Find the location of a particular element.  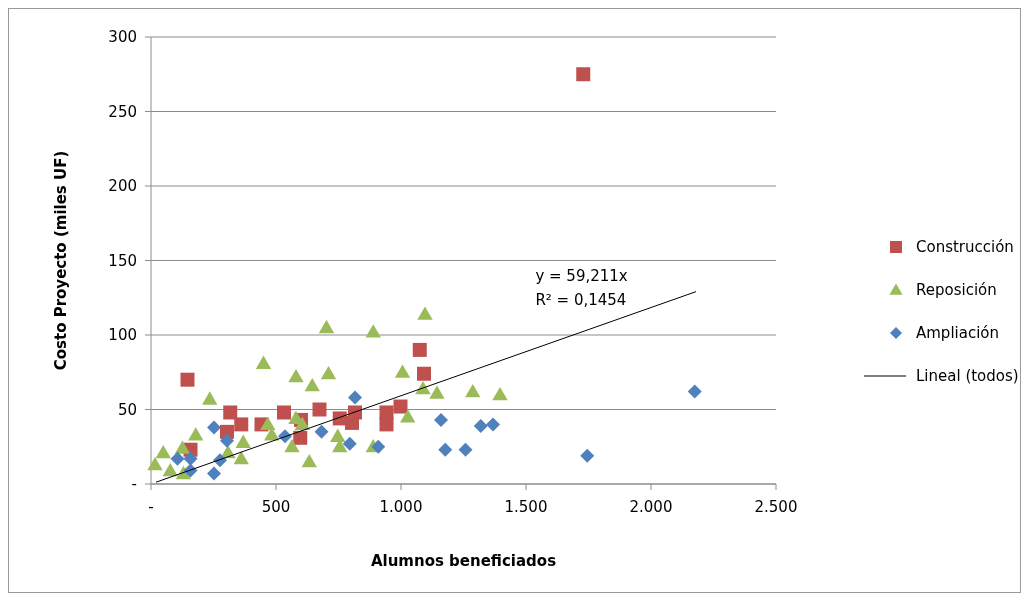

y-tick-label: 200 is located at coordinates (122, 186).